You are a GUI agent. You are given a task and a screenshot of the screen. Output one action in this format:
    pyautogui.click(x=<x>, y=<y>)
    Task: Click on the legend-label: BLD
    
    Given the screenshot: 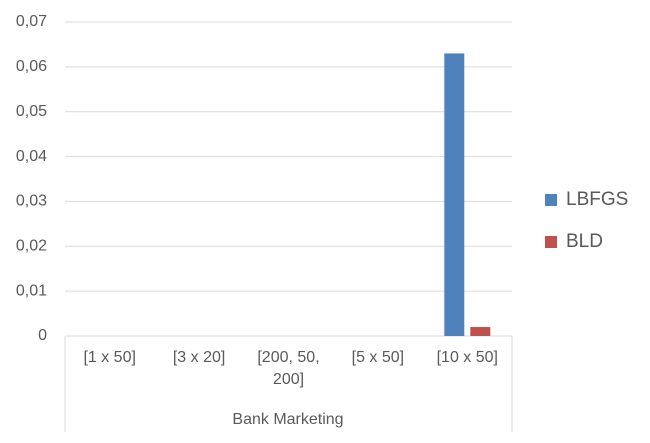 What is the action you would take?
    pyautogui.click(x=584, y=241)
    